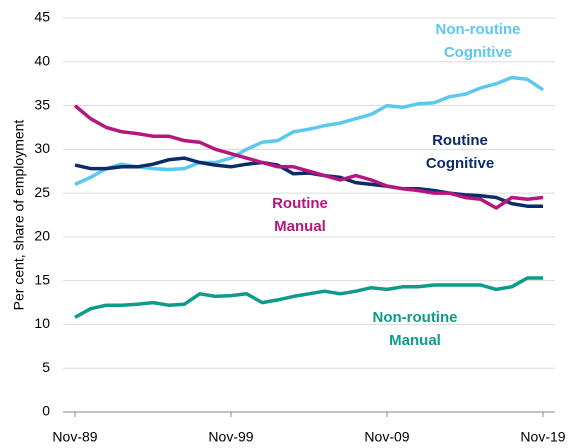 The image size is (586, 448). Describe the element at coordinates (42, 60) in the screenshot. I see `y-tick-label: 40` at that location.